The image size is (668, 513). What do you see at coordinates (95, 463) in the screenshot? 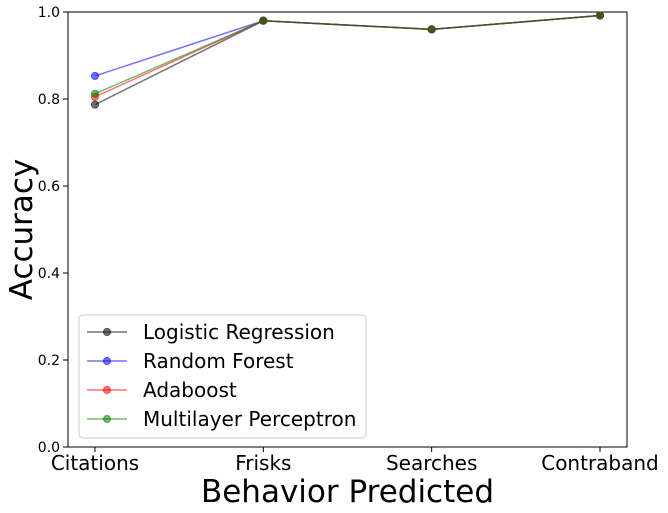
I see `x-tick-label-citations: Citations` at bounding box center [95, 463].